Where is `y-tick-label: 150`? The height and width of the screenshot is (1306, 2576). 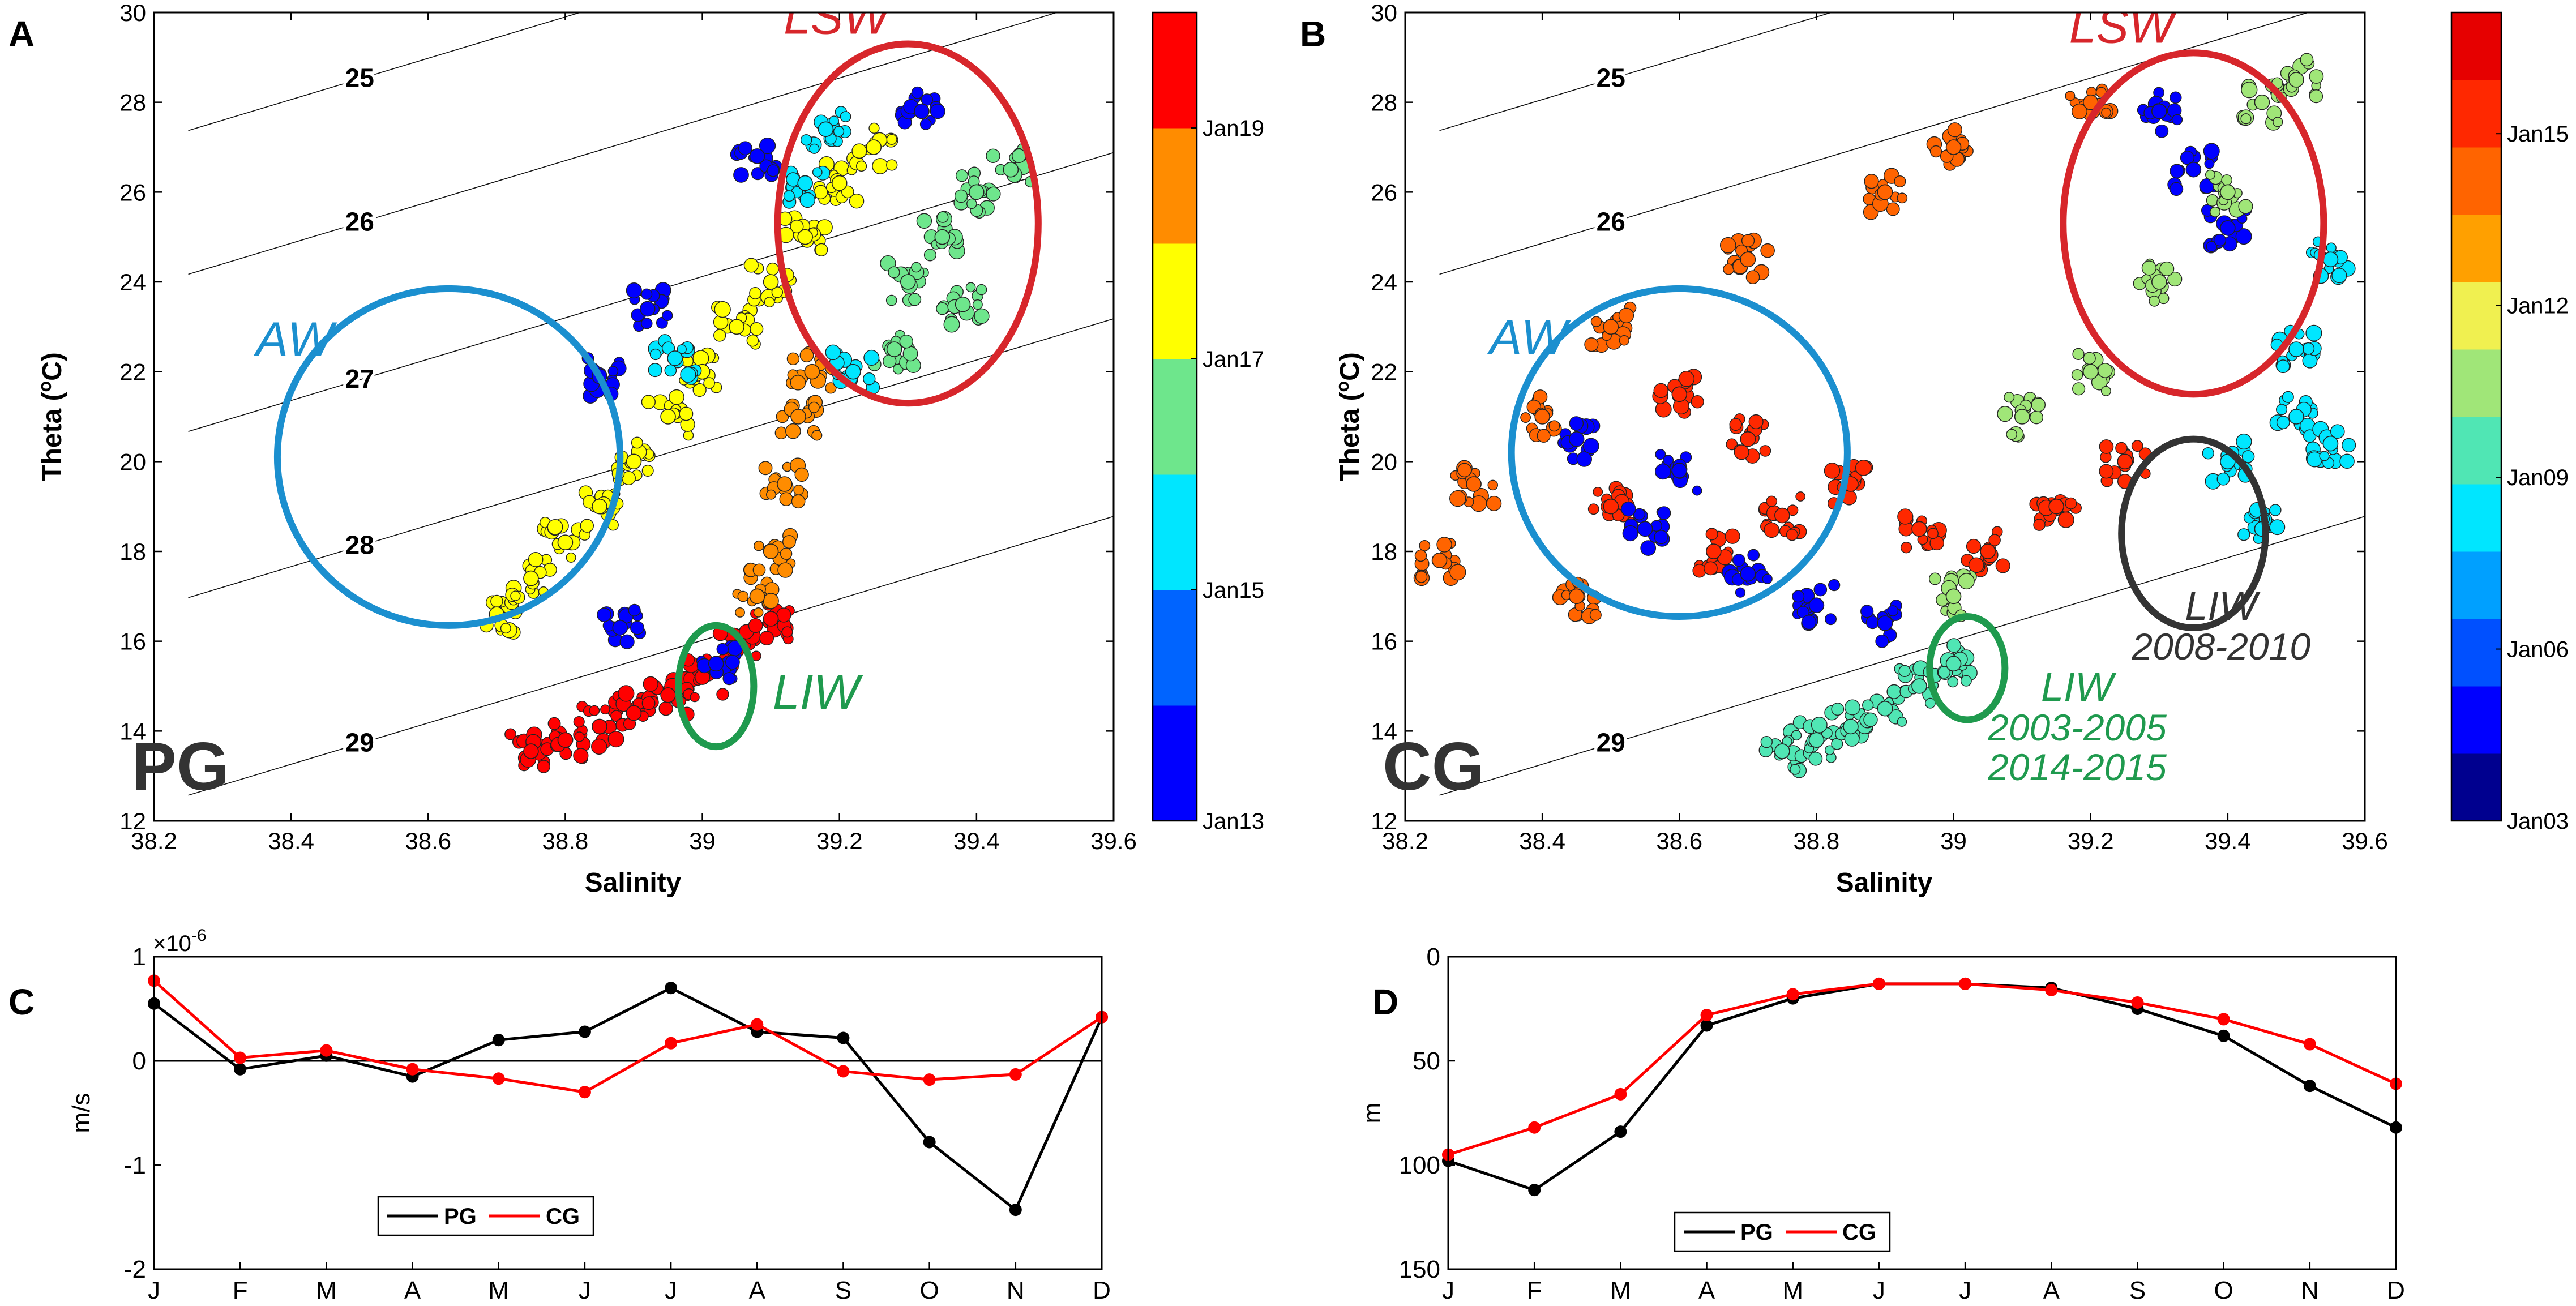
y-tick-label: 150 is located at coordinates (1419, 1269).